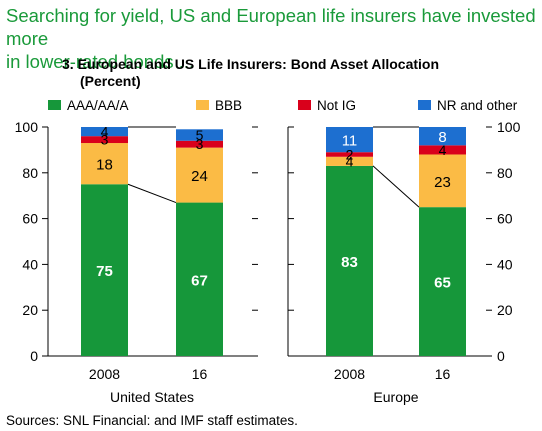 The height and width of the screenshot is (431, 542). I want to click on y-tick-label-left-2: 40, so click(30, 264).